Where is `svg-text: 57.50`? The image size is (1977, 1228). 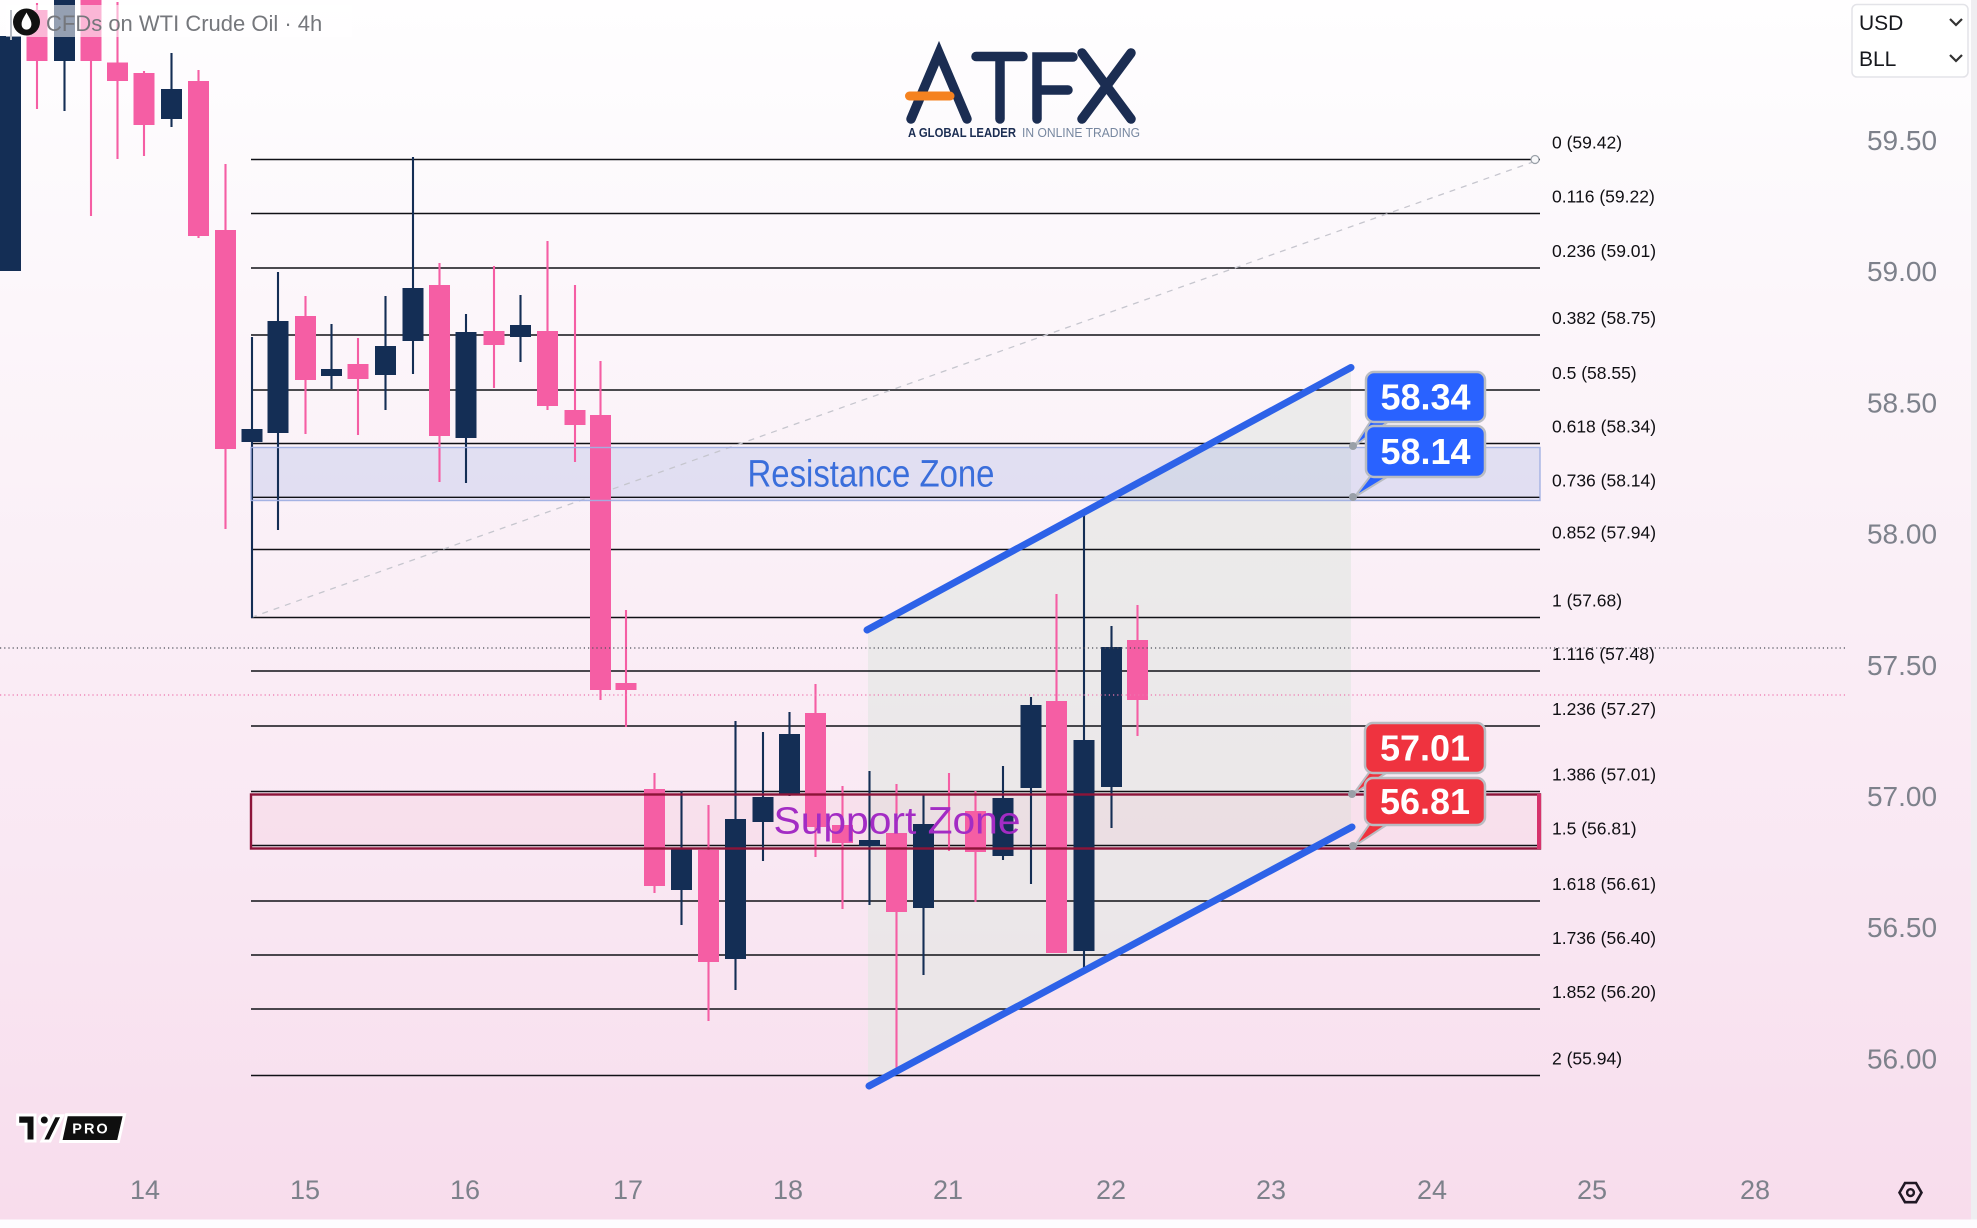
svg-text: 57.50 is located at coordinates (1902, 665).